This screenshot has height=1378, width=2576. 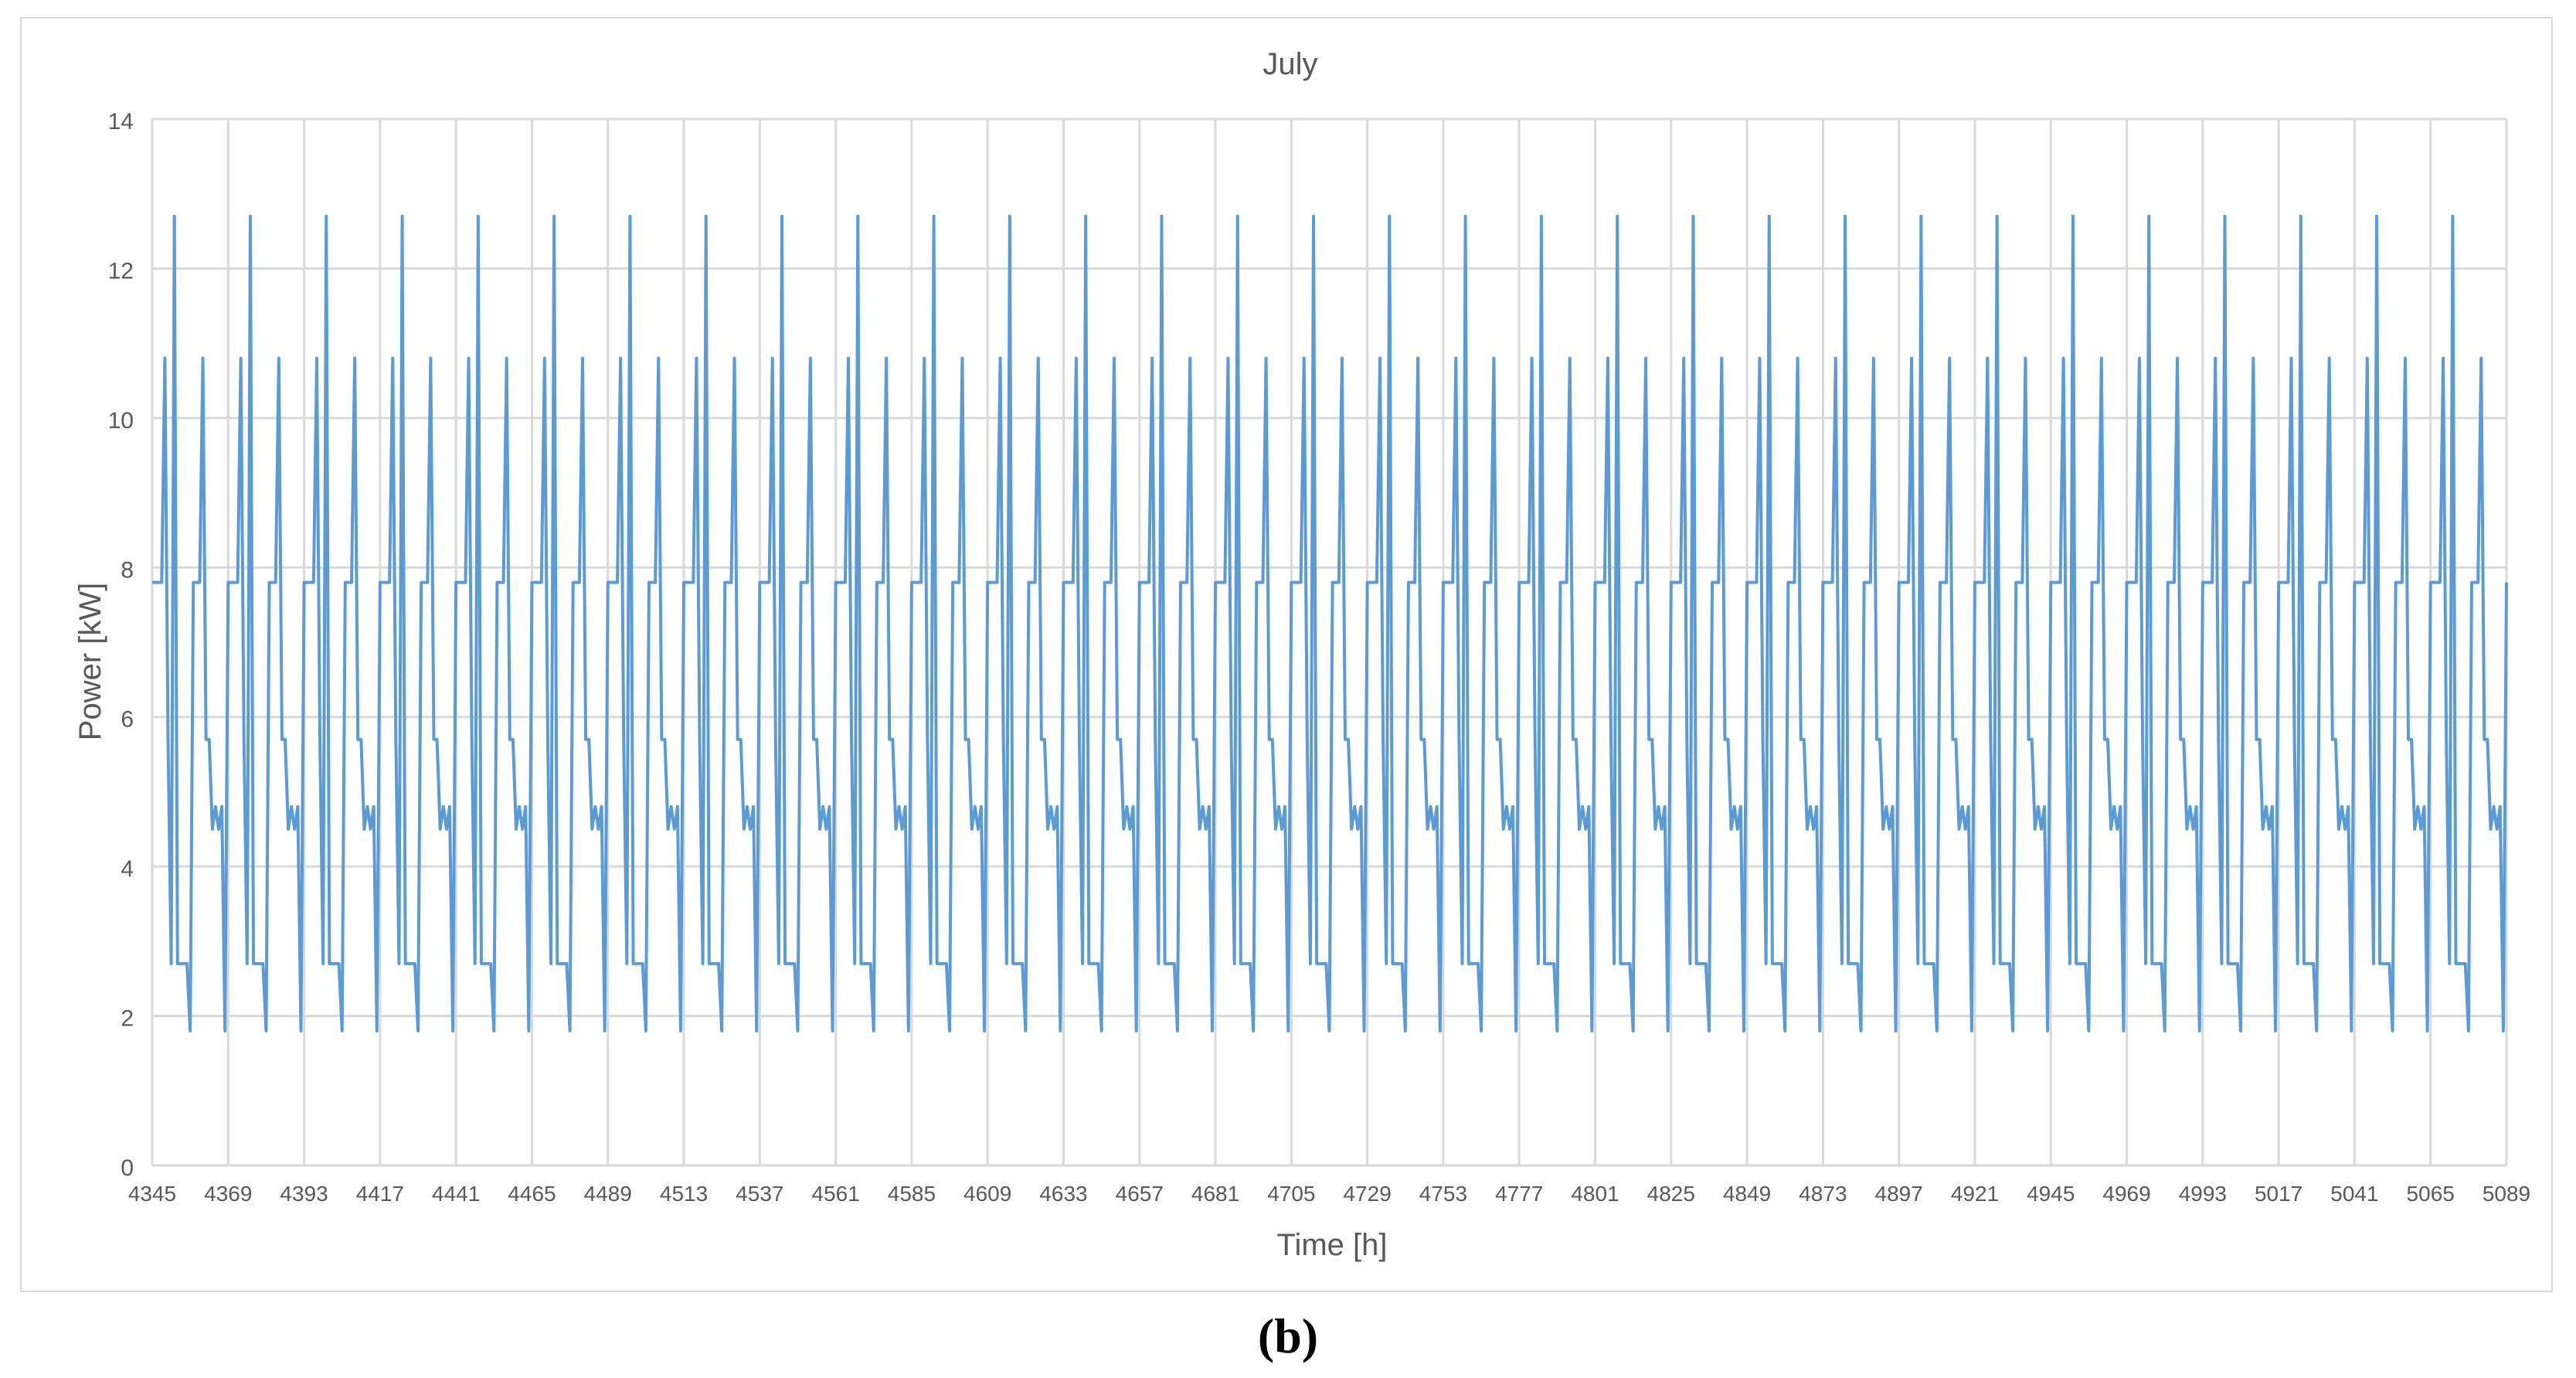 I want to click on x-tick-label: 4561, so click(x=835, y=1194).